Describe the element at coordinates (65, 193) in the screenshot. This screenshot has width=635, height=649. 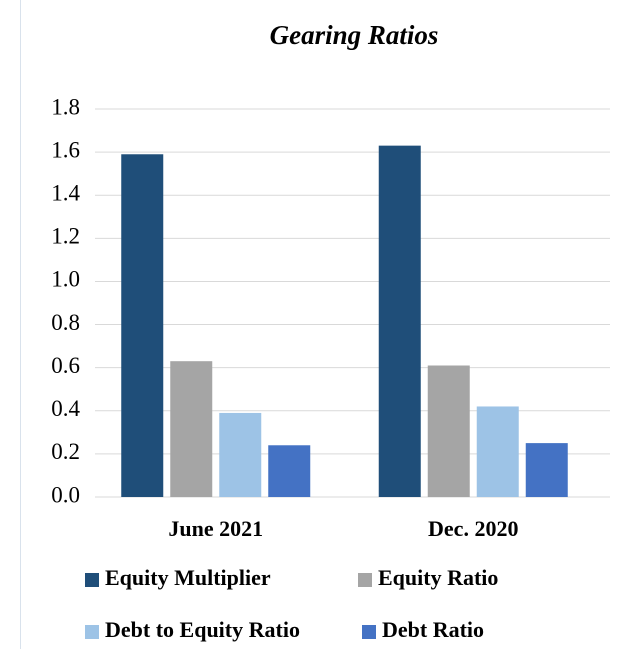
I see `y-tick-label: 1.4` at that location.